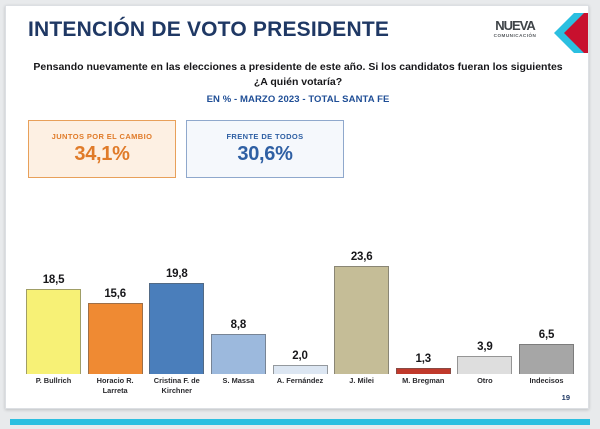 The height and width of the screenshot is (429, 600). What do you see at coordinates (265, 136) in the screenshot?
I see `summary-label: FRENTE DE TODOS` at bounding box center [265, 136].